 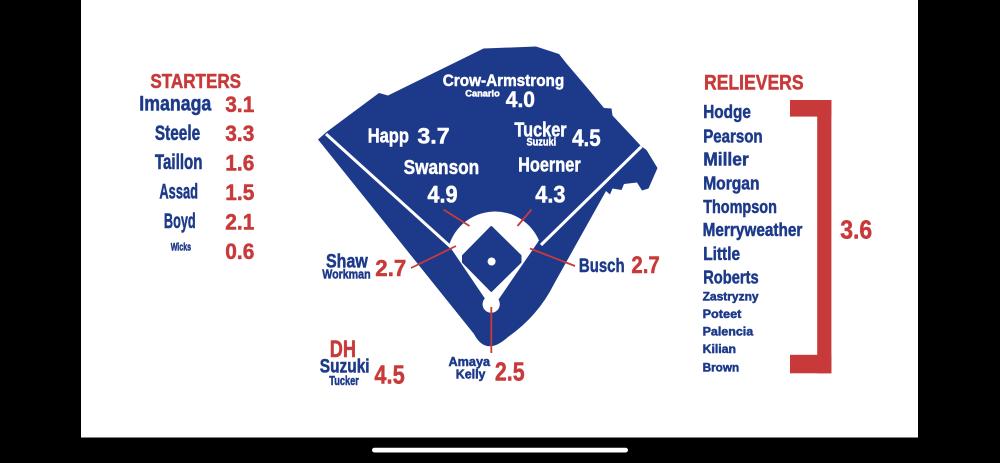 What do you see at coordinates (470, 361) in the screenshot?
I see `svg-text: Amaya` at bounding box center [470, 361].